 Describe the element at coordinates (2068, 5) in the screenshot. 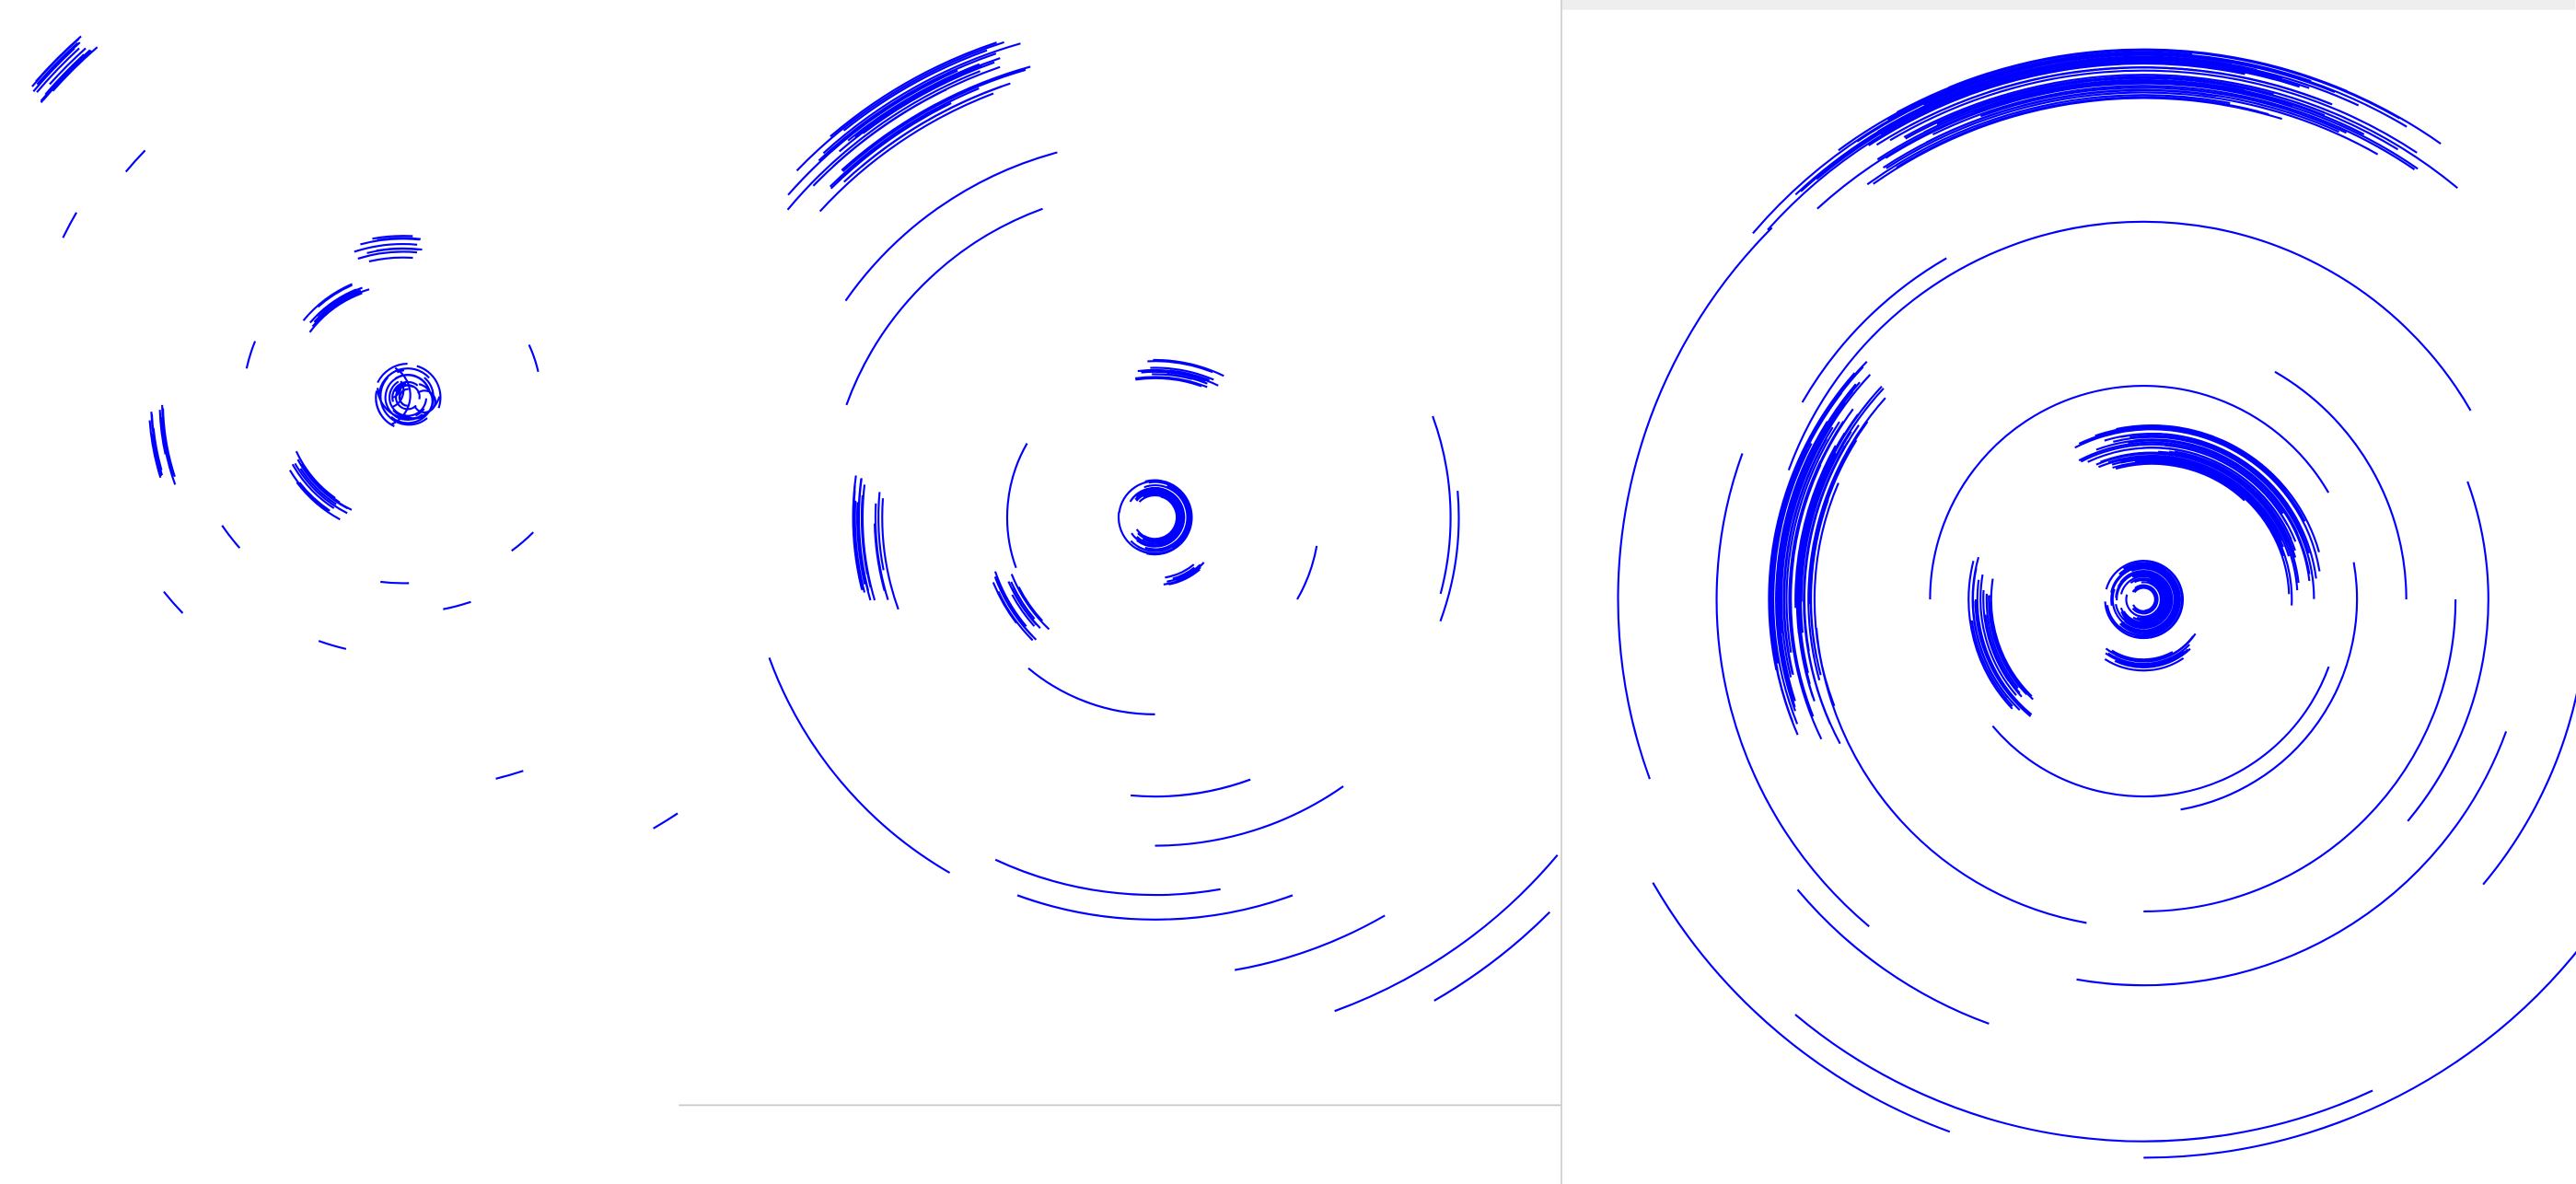

I see `window-title-bar` at that location.